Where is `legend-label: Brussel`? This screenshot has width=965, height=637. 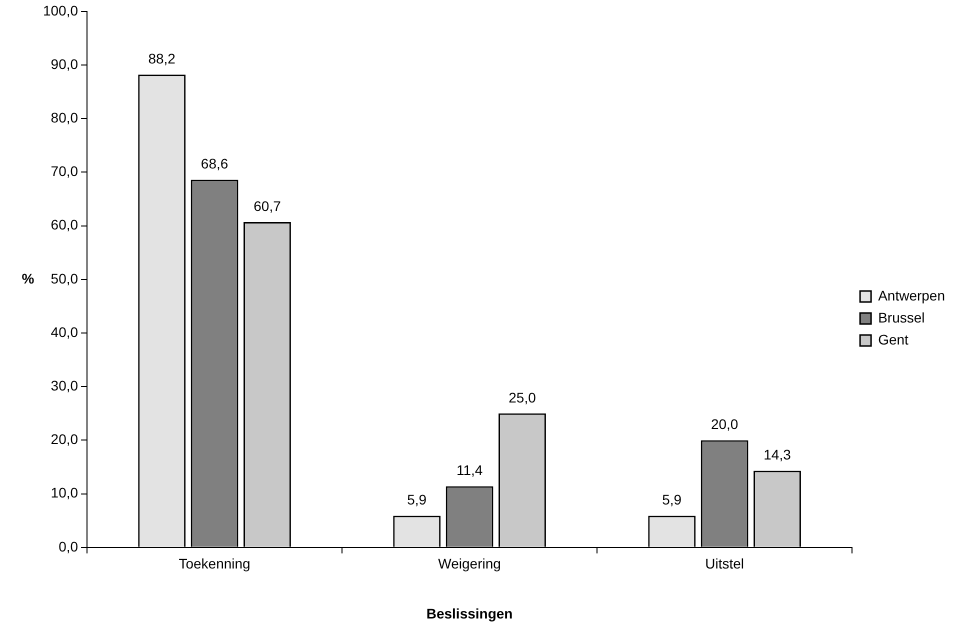
legend-label: Brussel is located at coordinates (901, 317).